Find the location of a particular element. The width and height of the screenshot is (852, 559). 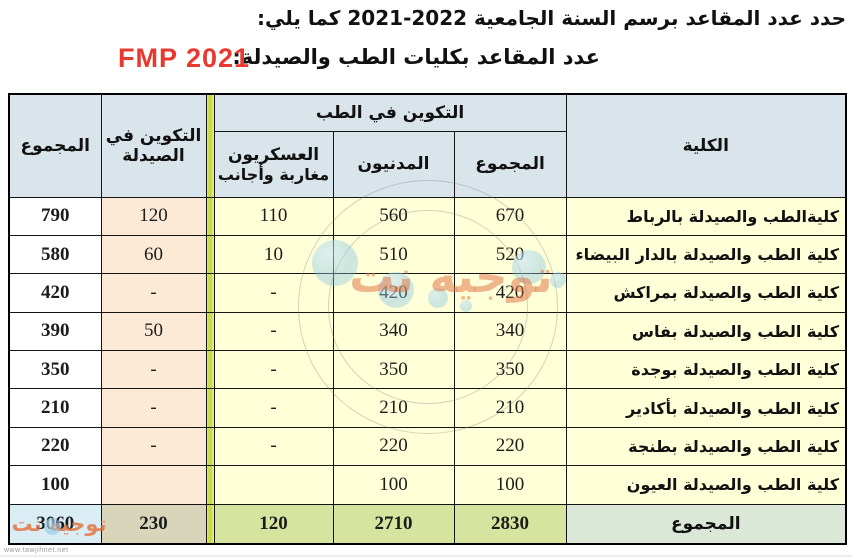

medicine-total-cell: 100 is located at coordinates (510, 485).